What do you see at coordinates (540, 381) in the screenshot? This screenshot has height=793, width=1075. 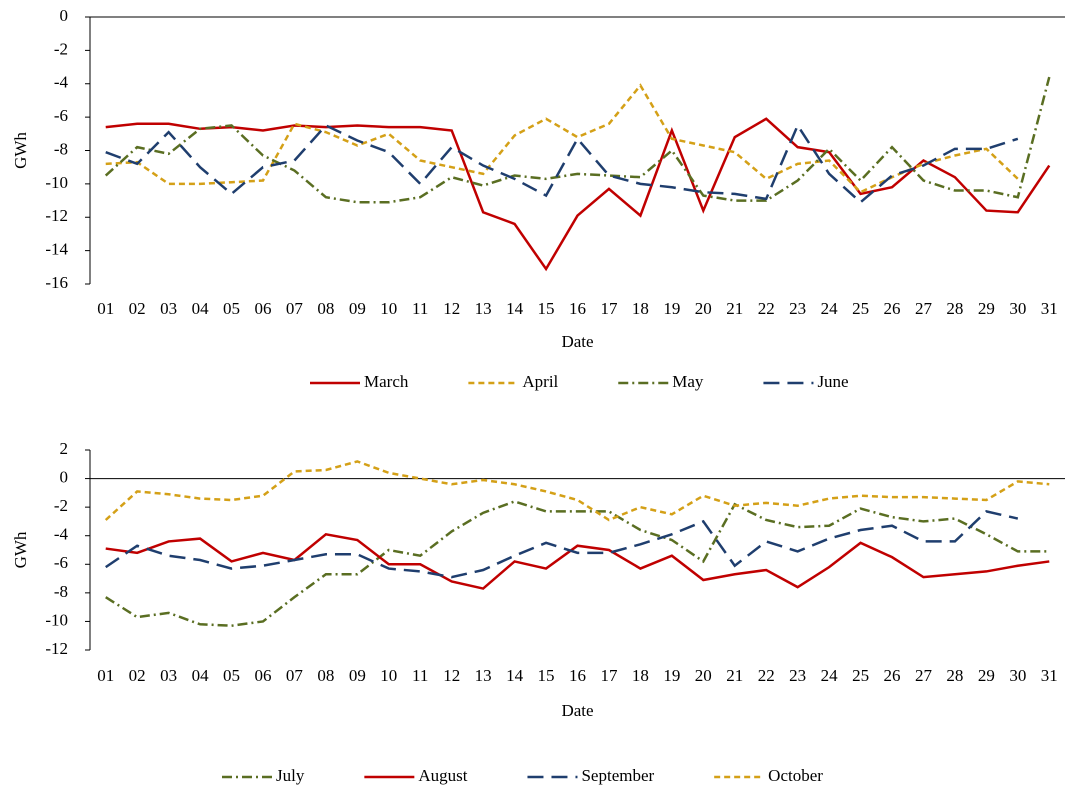 I see `legend-label: April` at bounding box center [540, 381].